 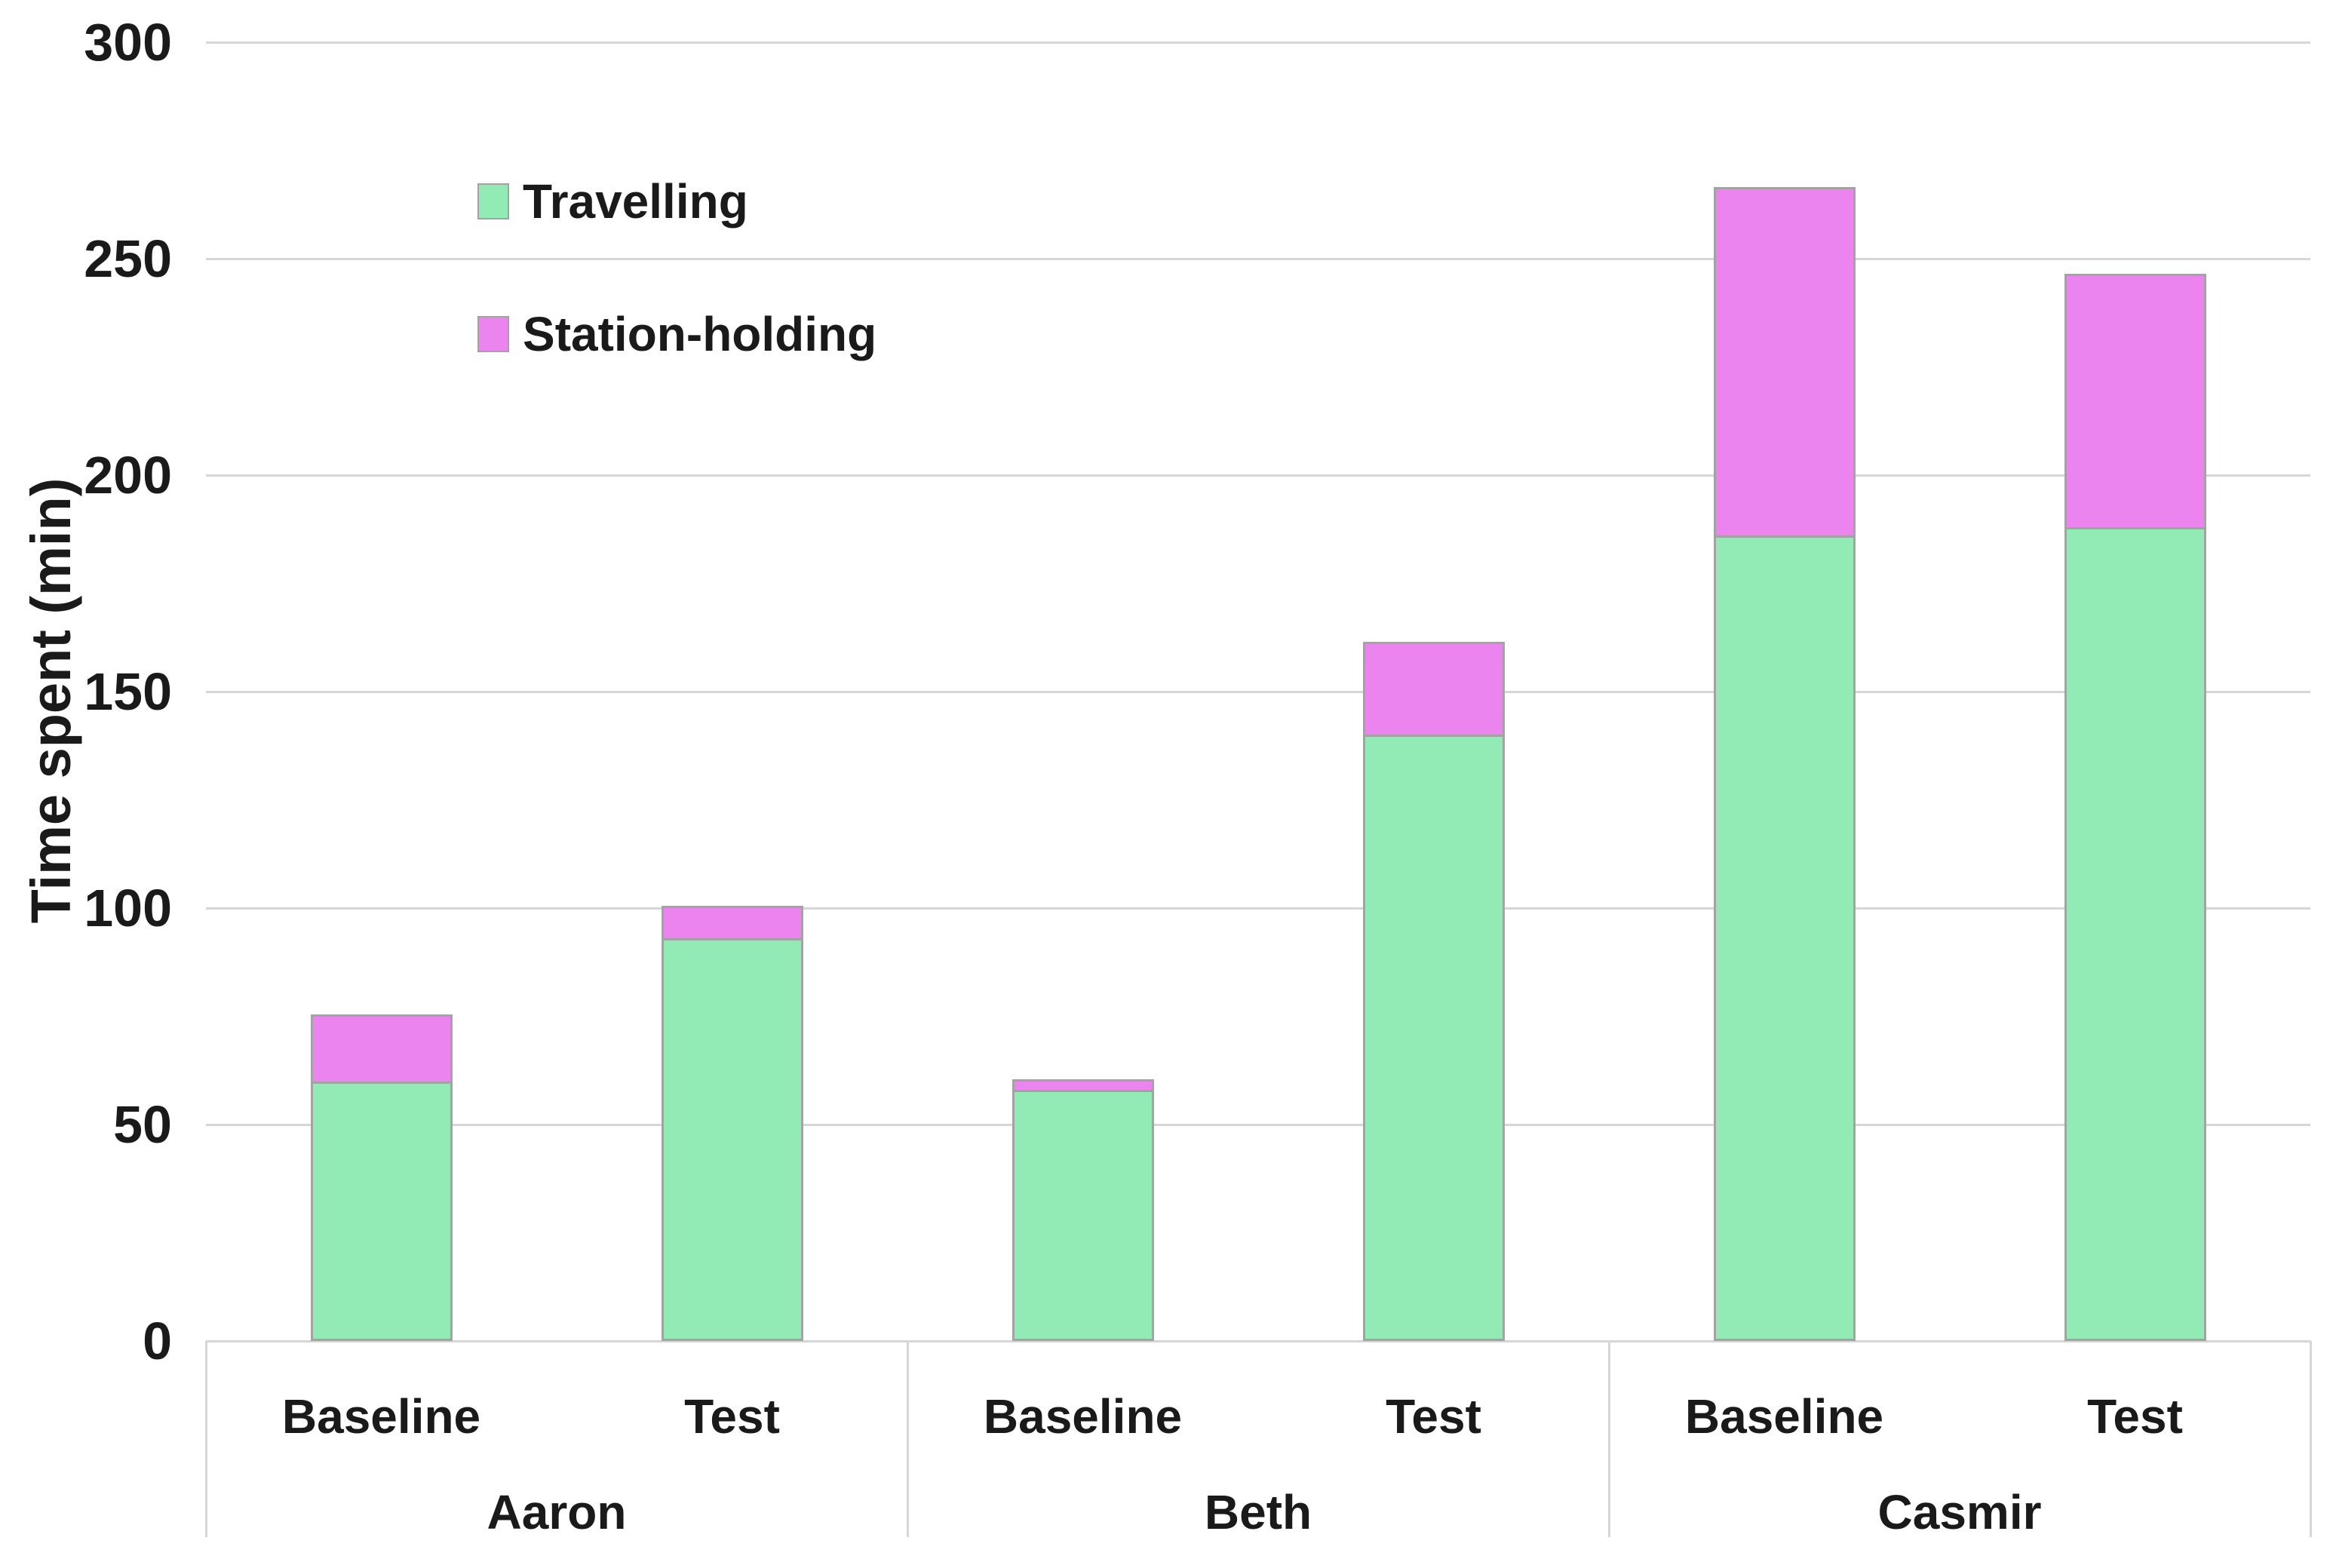 I want to click on legend-item-station-holding: Station-holding, so click(x=676, y=334).